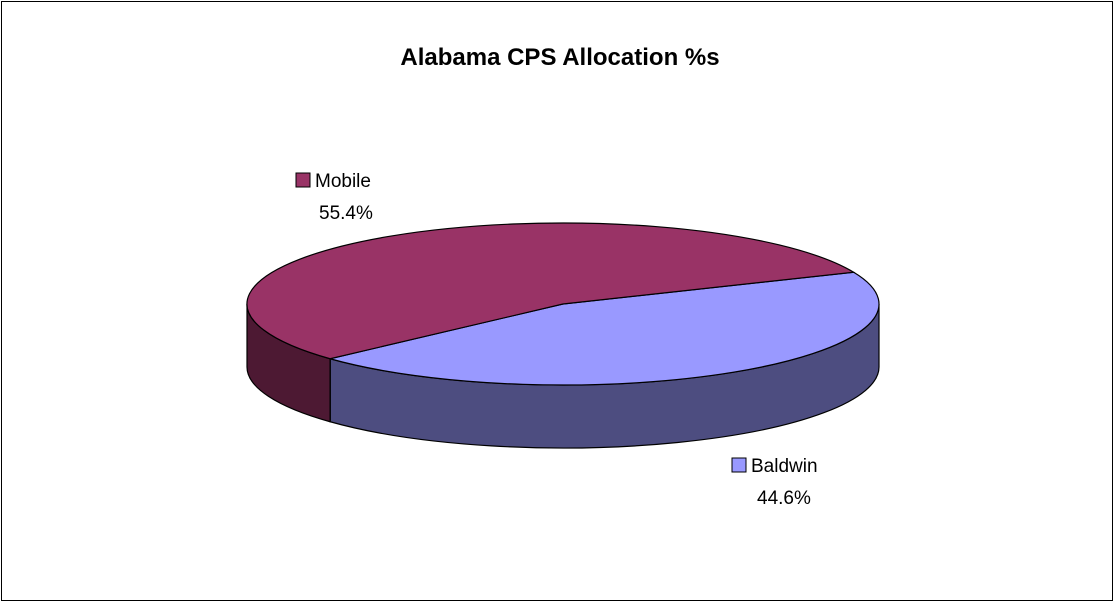  What do you see at coordinates (303, 180) in the screenshot?
I see `legend-key-mobile` at bounding box center [303, 180].